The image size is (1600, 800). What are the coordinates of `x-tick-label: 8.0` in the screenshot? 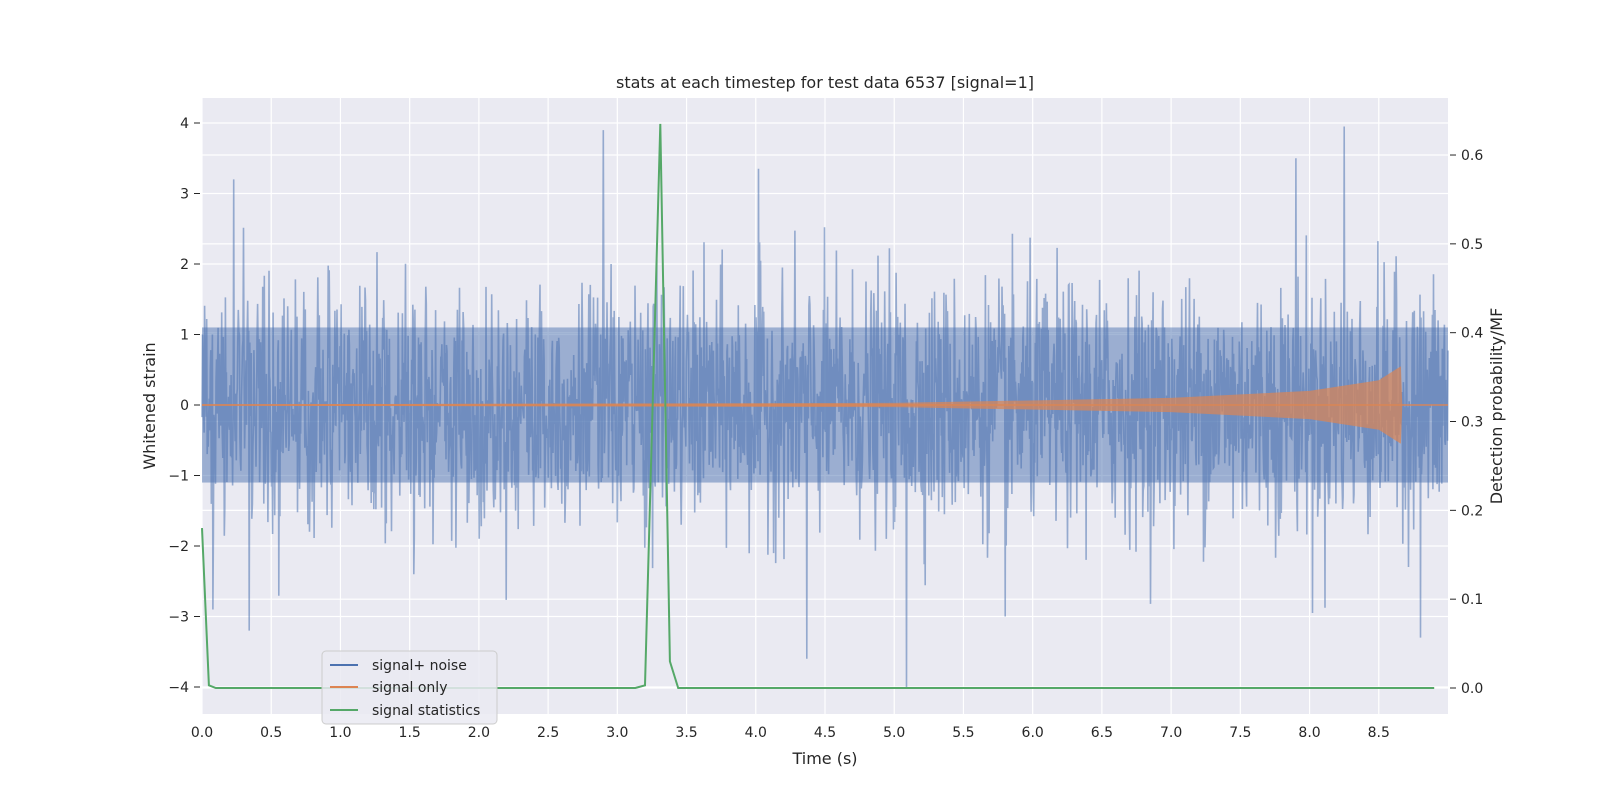 It's located at (1309, 733).